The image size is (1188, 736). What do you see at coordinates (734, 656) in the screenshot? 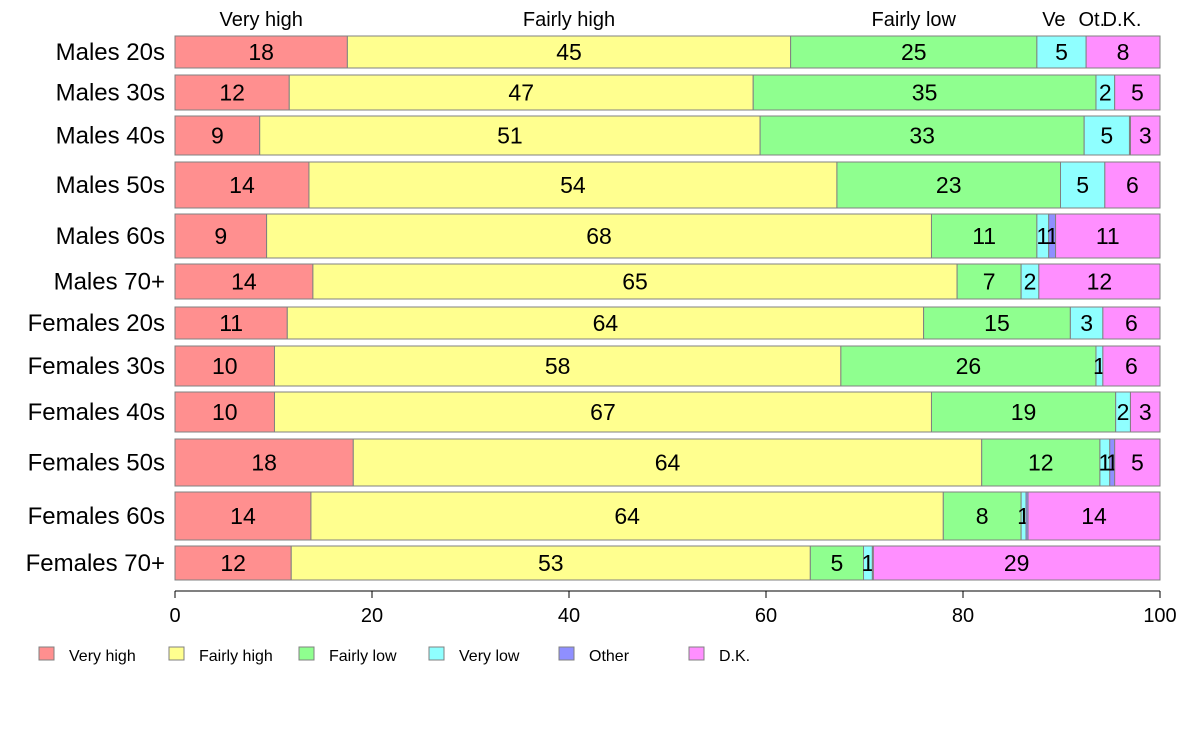
I see `legend-label: D.K.` at bounding box center [734, 656].